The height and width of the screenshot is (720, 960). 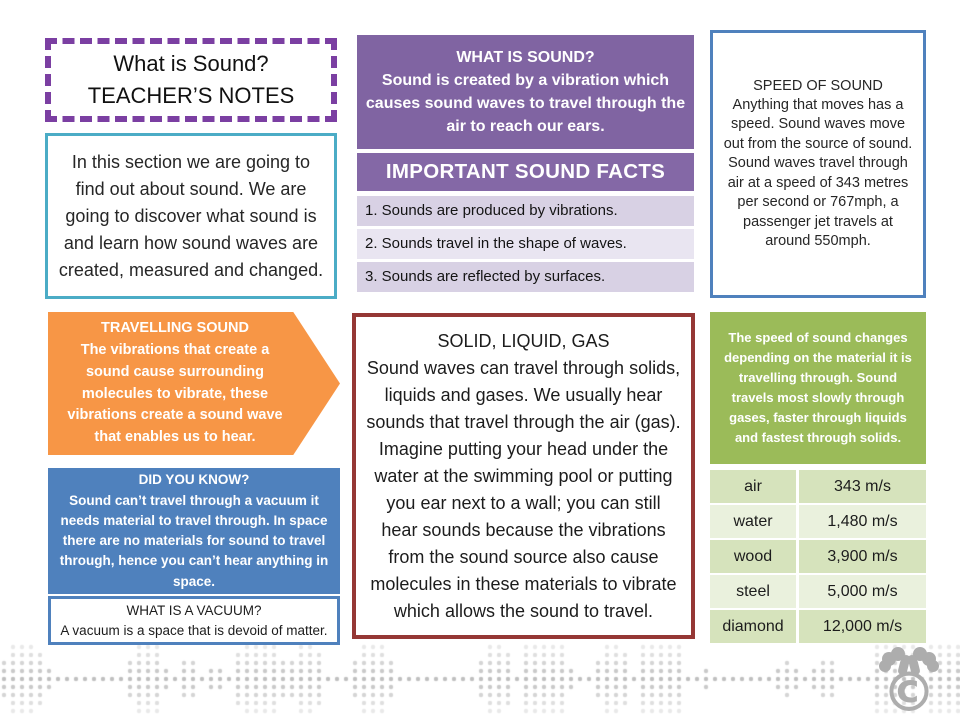 What do you see at coordinates (818, 85) in the screenshot?
I see `speed-of-sound-heading: SPEED OF SOUND` at bounding box center [818, 85].